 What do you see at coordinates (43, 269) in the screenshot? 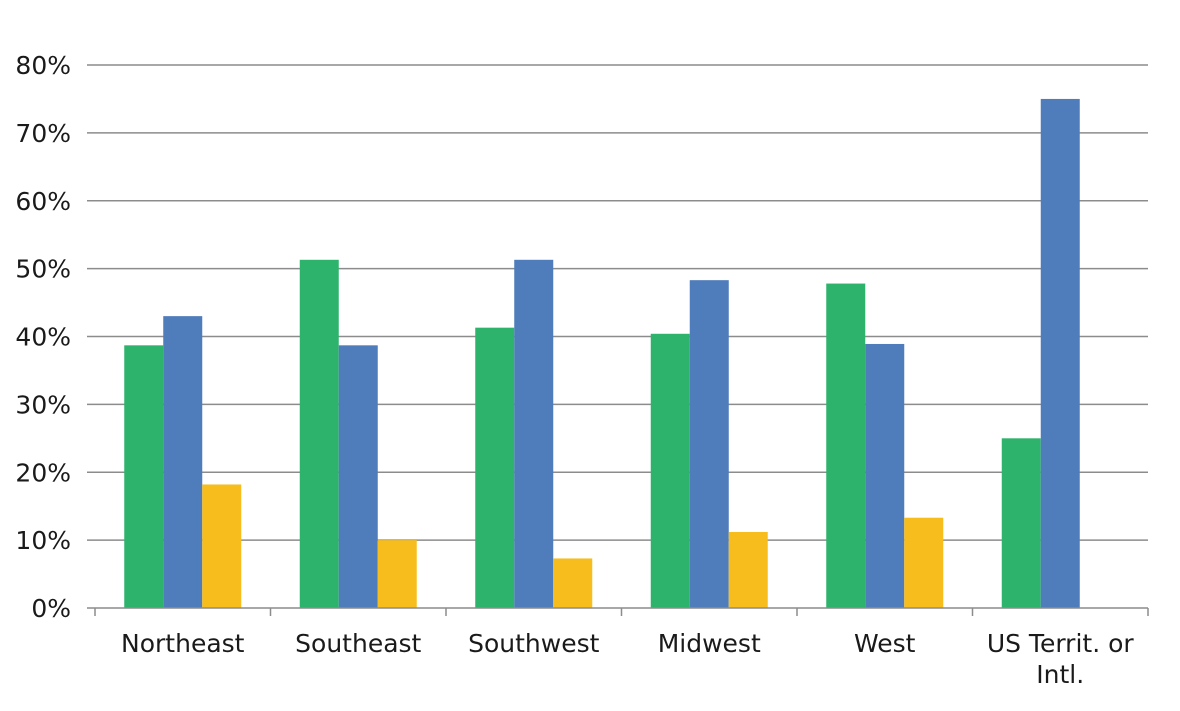
I see `y-tick-label: 50%` at bounding box center [43, 269].